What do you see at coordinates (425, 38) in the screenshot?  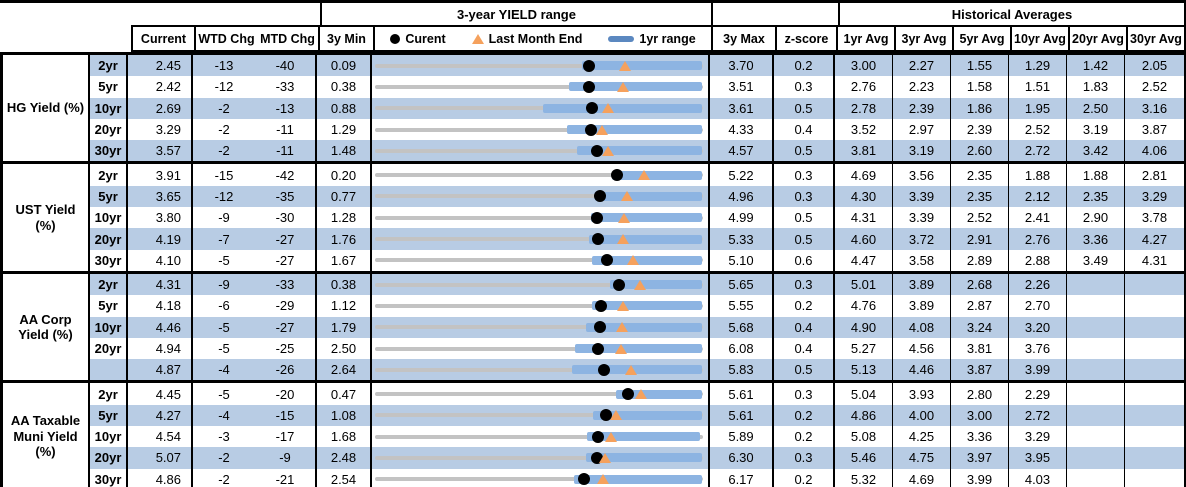 I see `legend-current-label: Curent` at bounding box center [425, 38].